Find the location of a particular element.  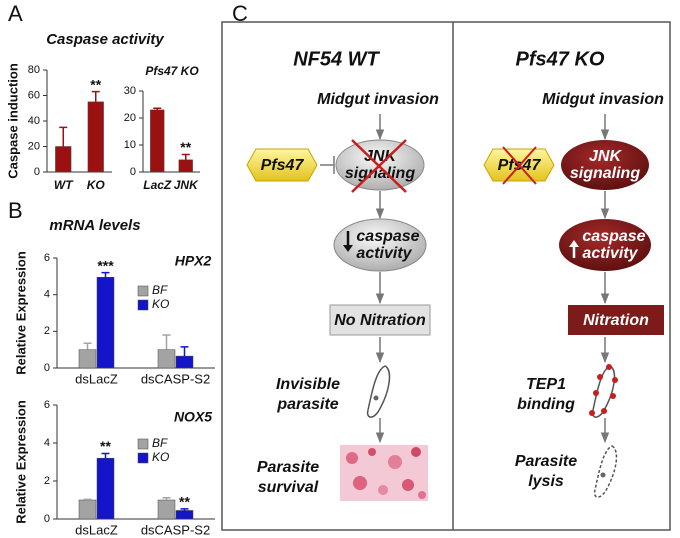

caspase: caspase activity is located at coordinates (387, 245).